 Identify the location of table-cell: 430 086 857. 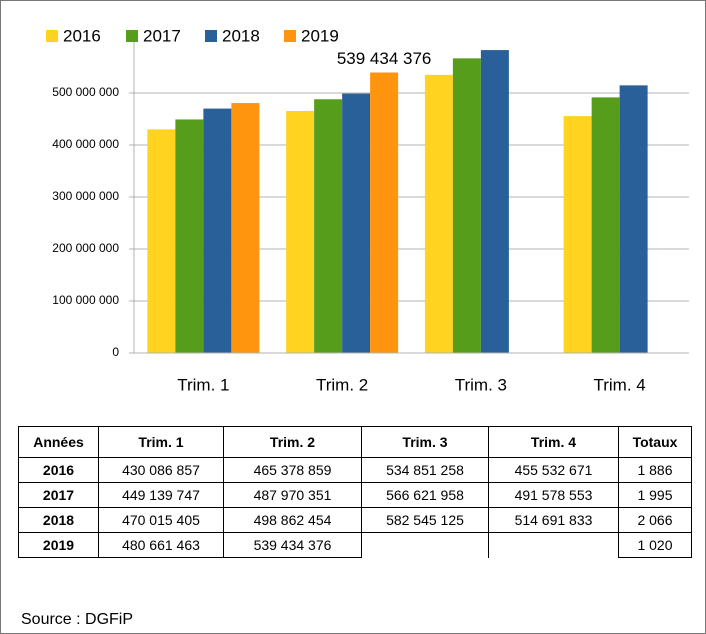
(161, 470).